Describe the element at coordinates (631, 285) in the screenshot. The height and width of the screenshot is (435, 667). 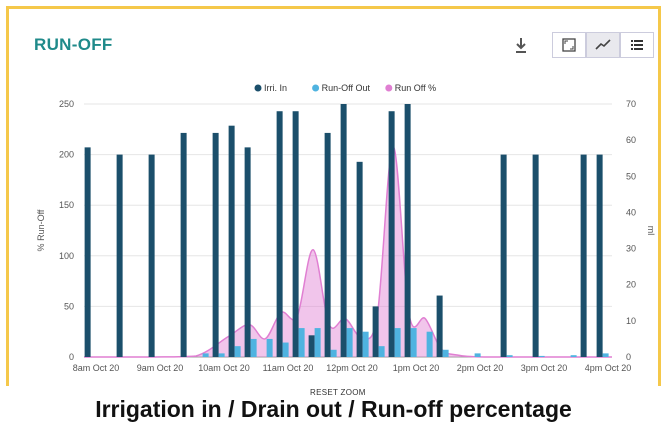
I see `y-right-tick-label: 20` at that location.